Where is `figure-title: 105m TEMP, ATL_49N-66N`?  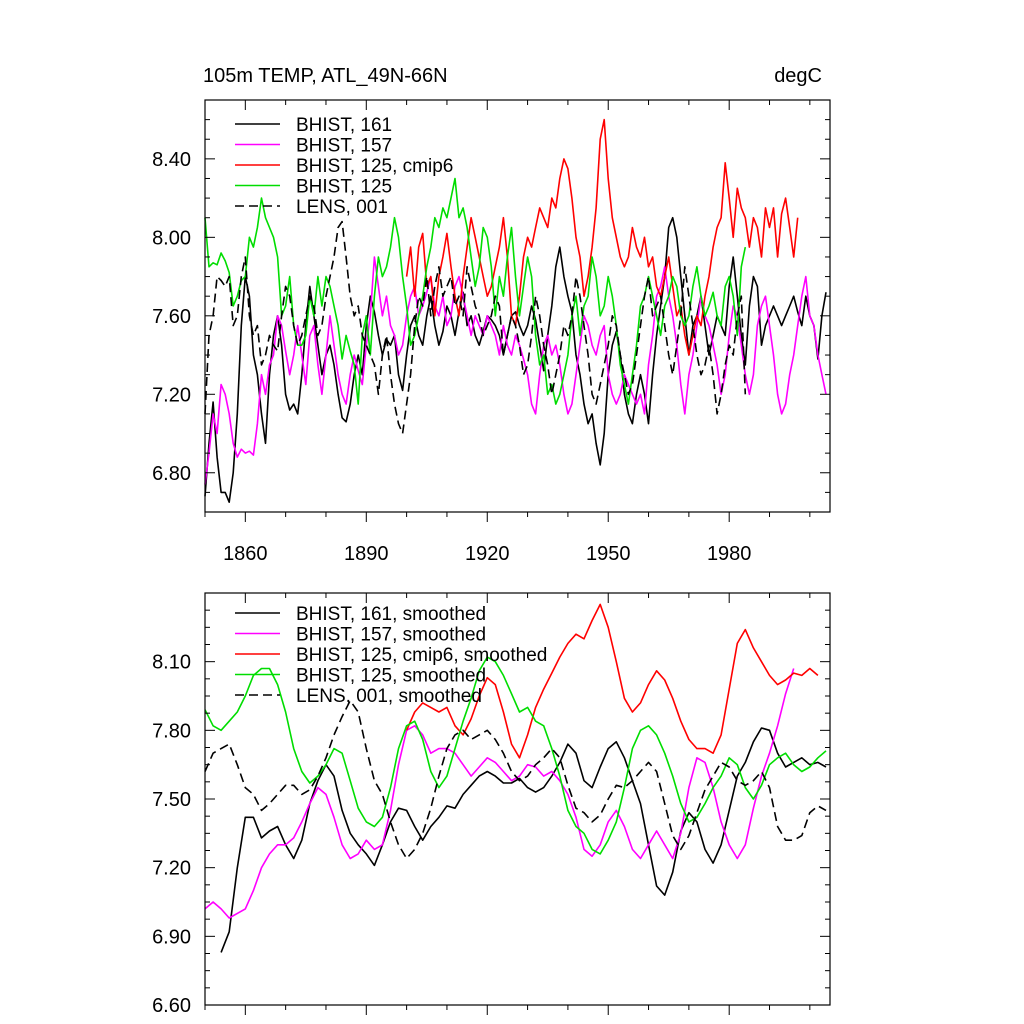
figure-title: 105m TEMP, ATL_49N-66N is located at coordinates (325, 76).